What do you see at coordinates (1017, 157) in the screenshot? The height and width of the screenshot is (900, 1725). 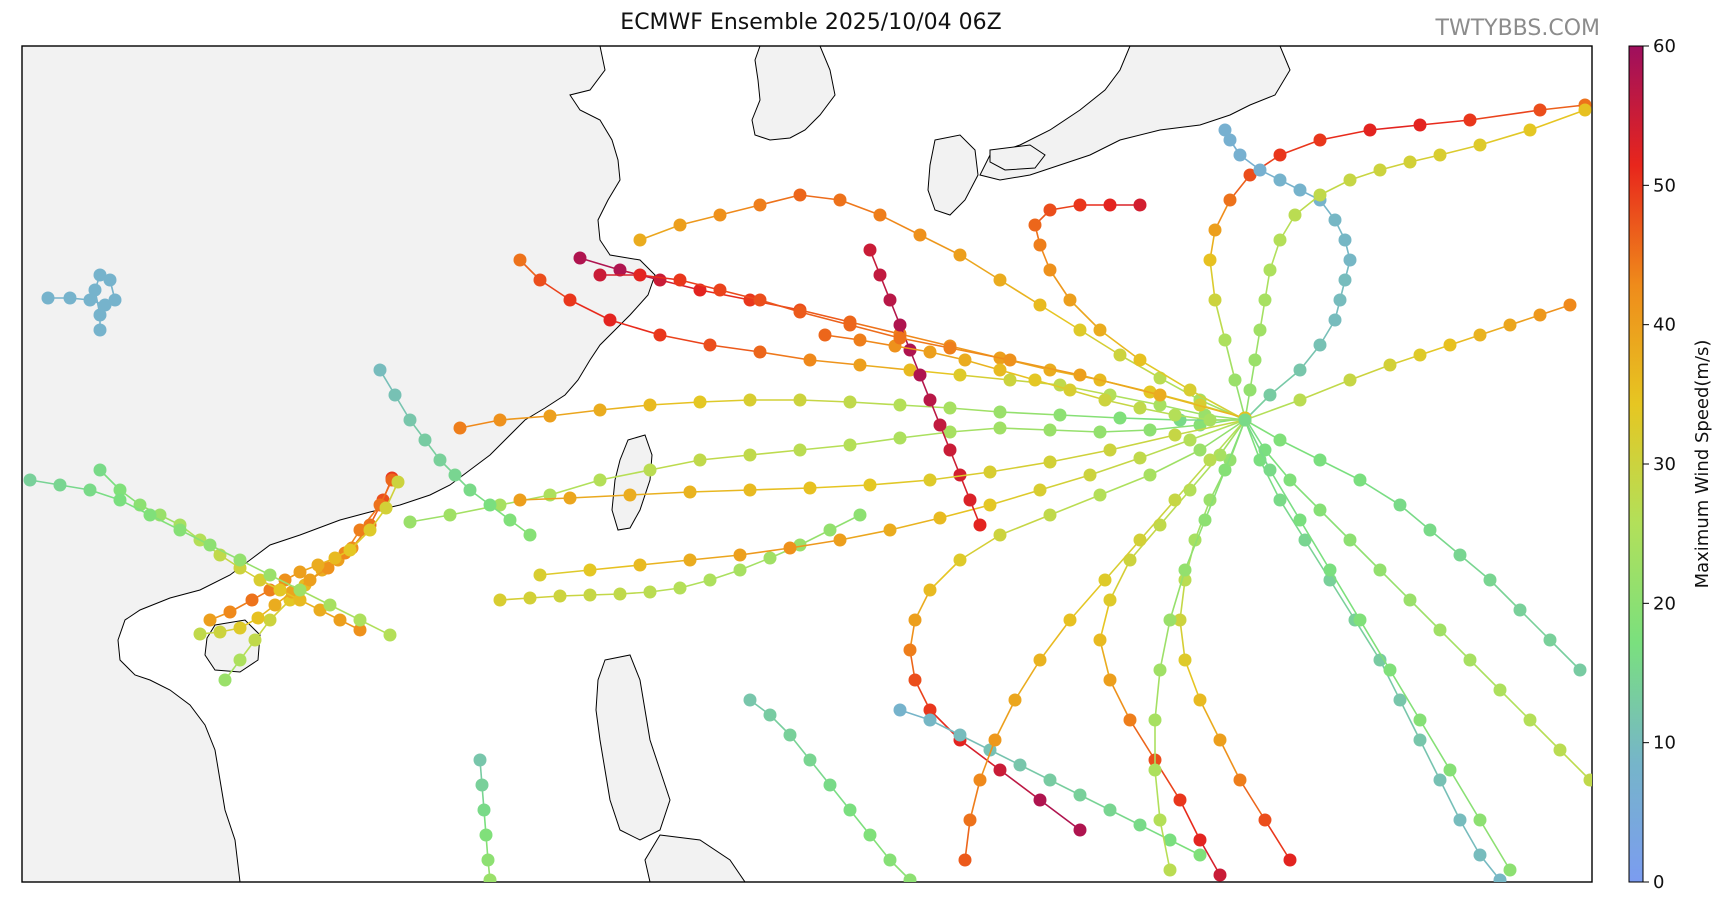 I see `japan-shikoku` at bounding box center [1017, 157].